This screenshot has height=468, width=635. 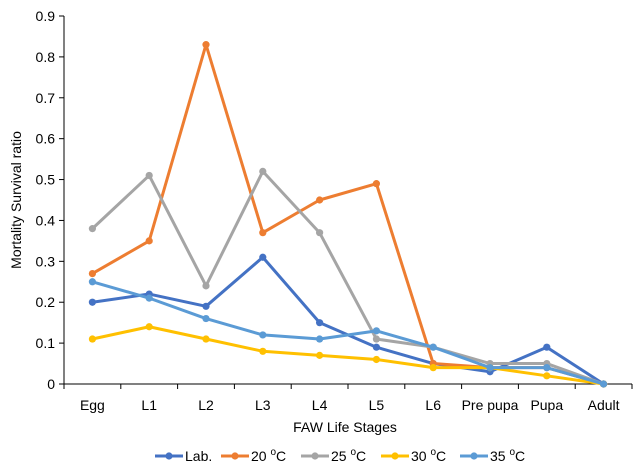 I want to click on legend-label: 35 oC, so click(x=507, y=455).